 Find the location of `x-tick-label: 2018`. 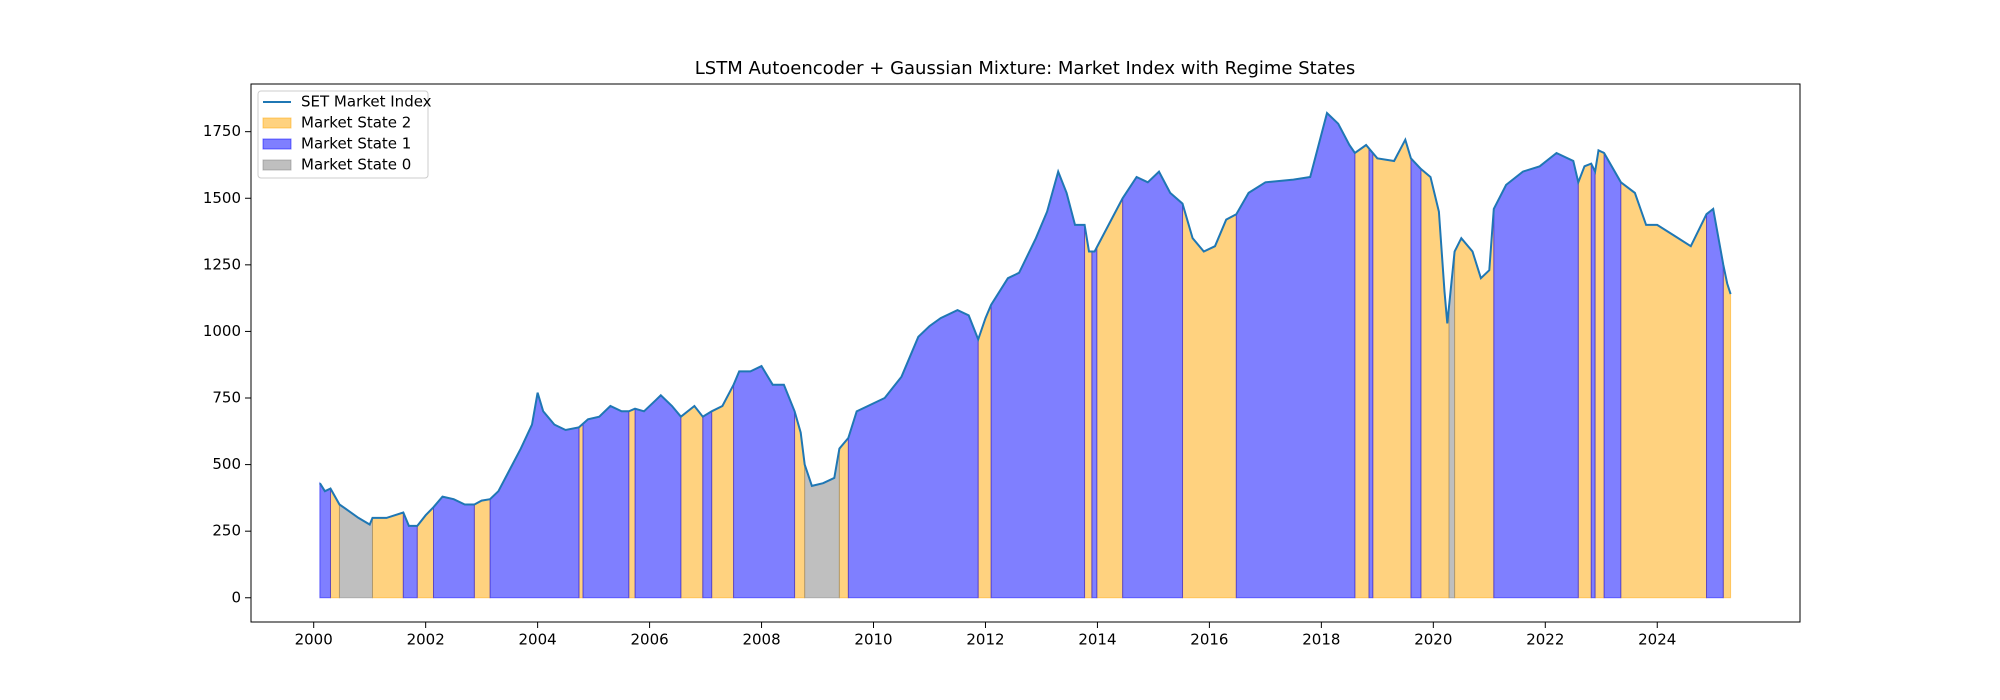

x-tick-label: 2018 is located at coordinates (1321, 640).